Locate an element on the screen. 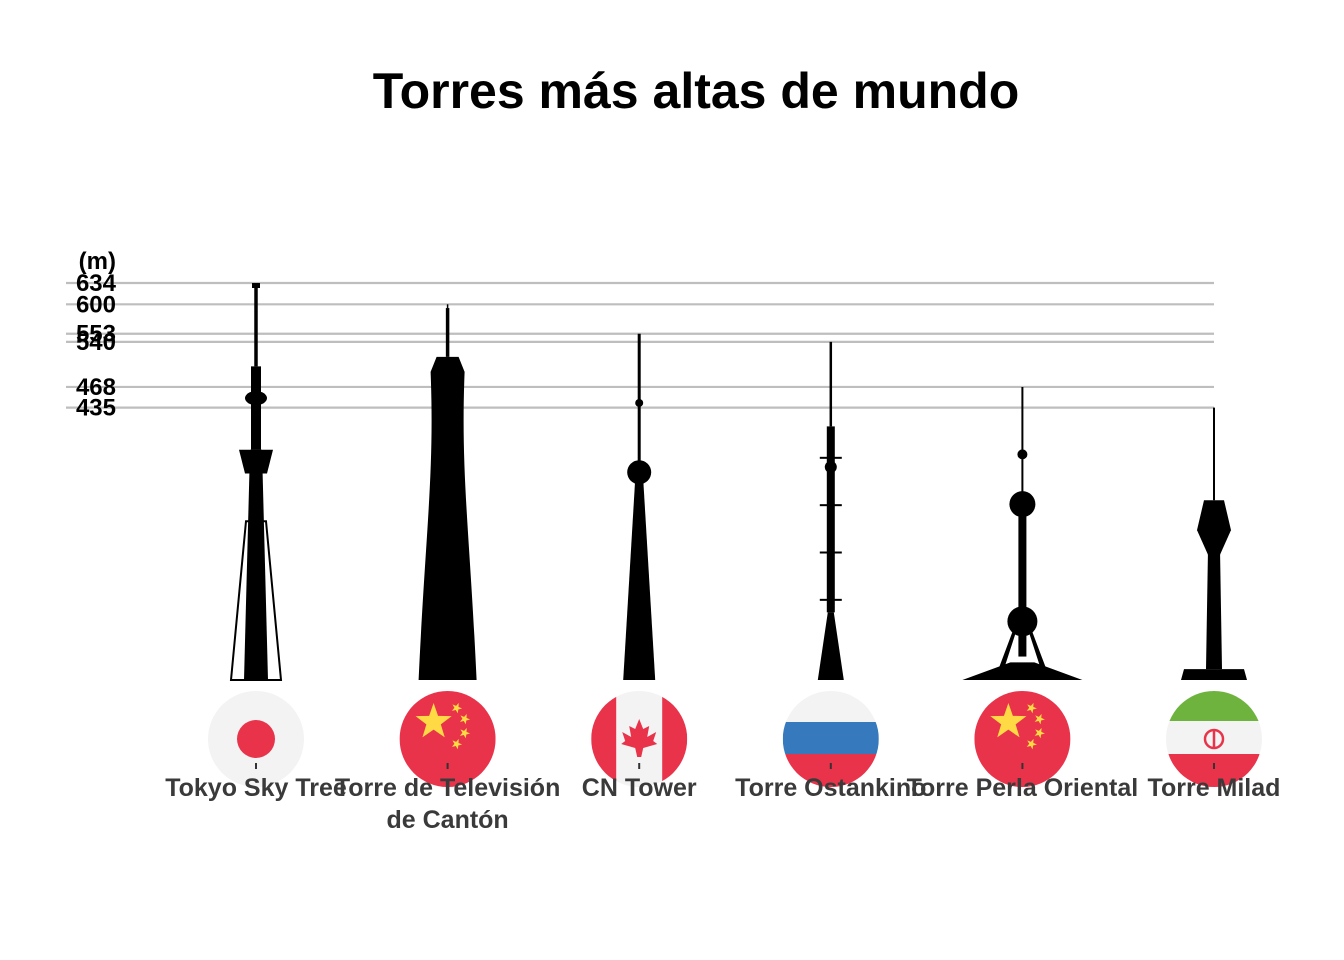  y-tick-label: 553 is located at coordinates (96, 334).